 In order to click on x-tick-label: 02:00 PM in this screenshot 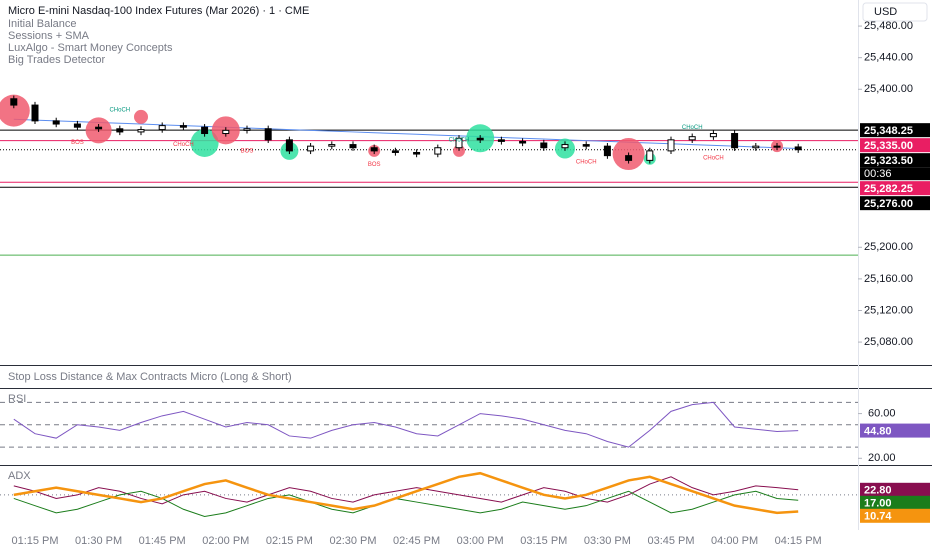, I will do `click(225, 541)`.